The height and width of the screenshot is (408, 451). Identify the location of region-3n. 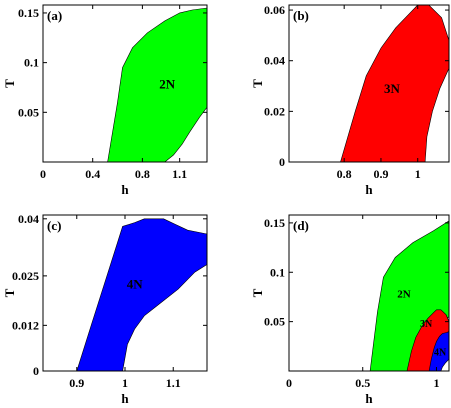
(394, 83).